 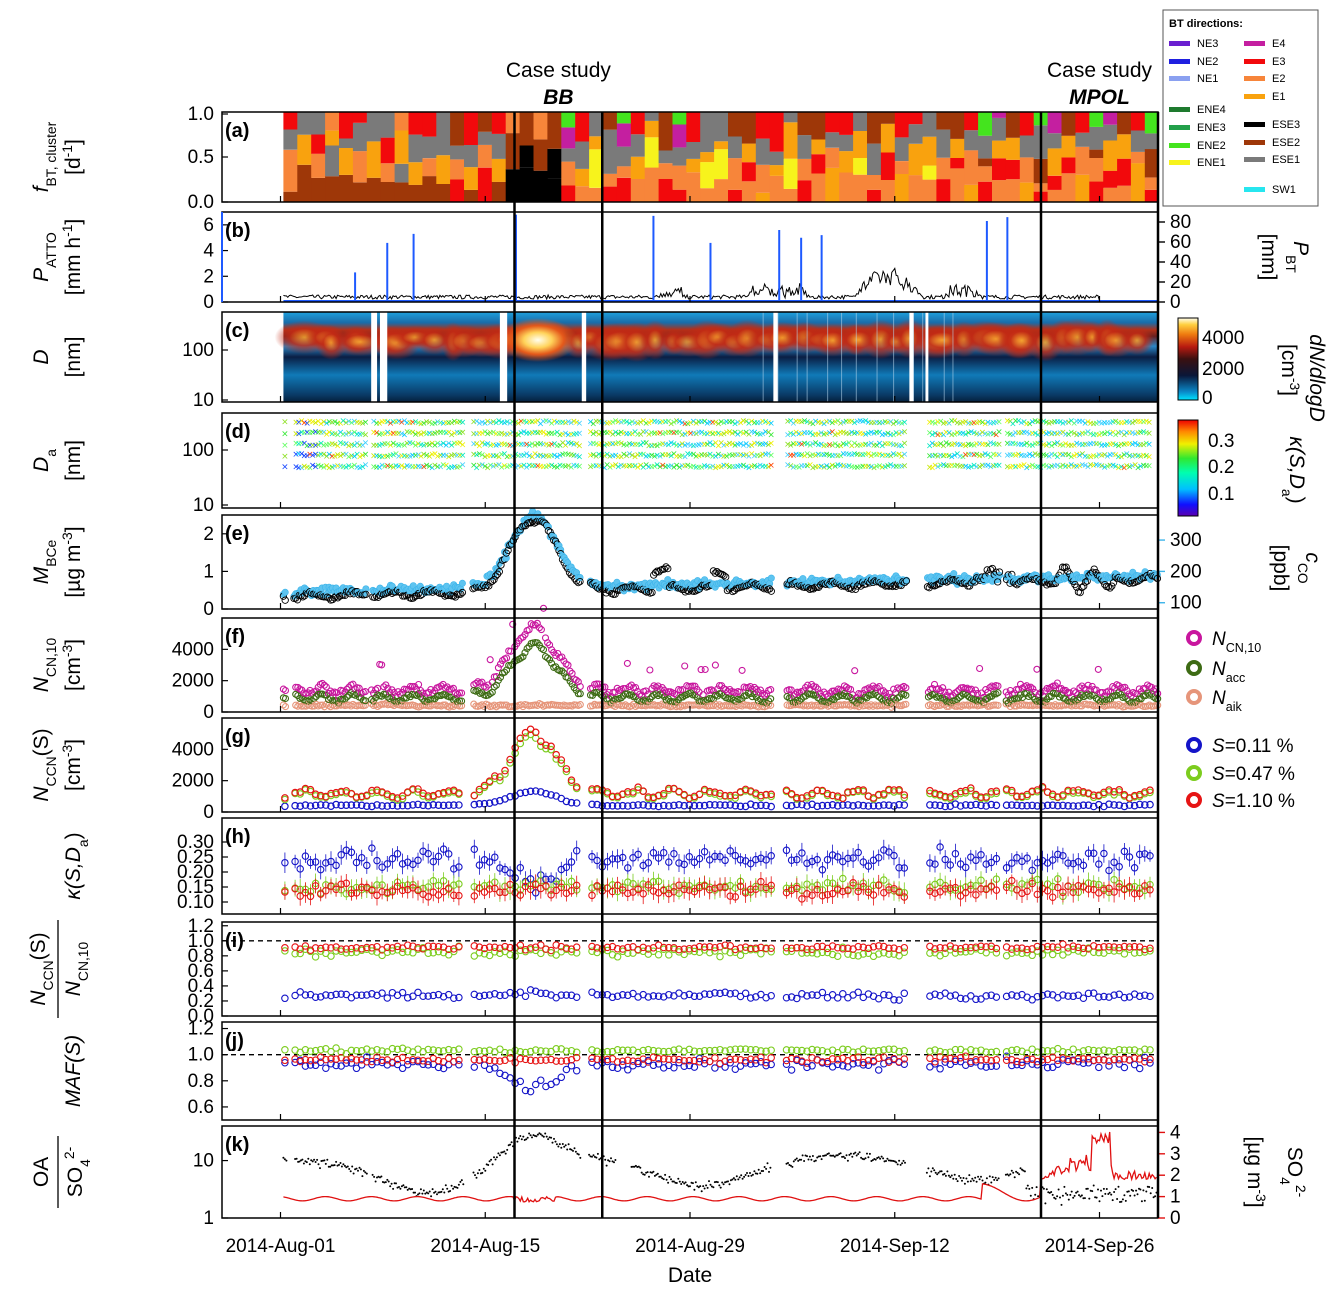 What do you see at coordinates (561, 550) in the screenshot?
I see `co-marker` at bounding box center [561, 550].